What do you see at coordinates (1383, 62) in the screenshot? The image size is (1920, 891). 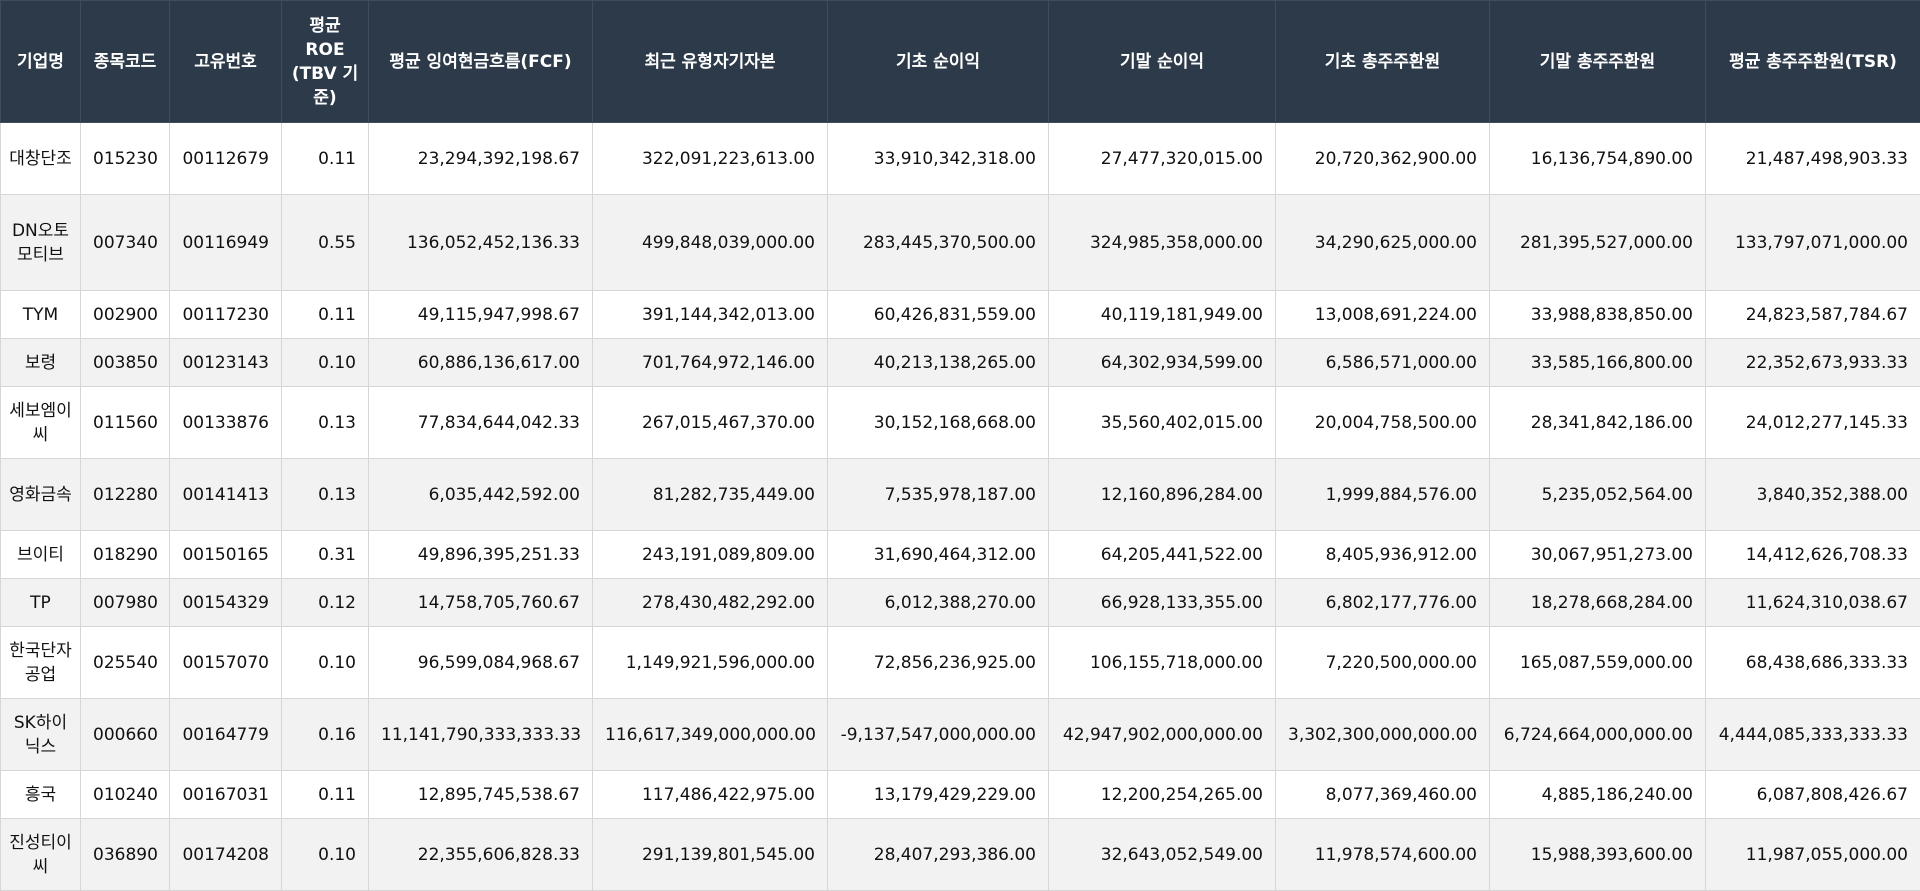 I see `header-begin-shareholder-return: 기초 총주주환원` at bounding box center [1383, 62].